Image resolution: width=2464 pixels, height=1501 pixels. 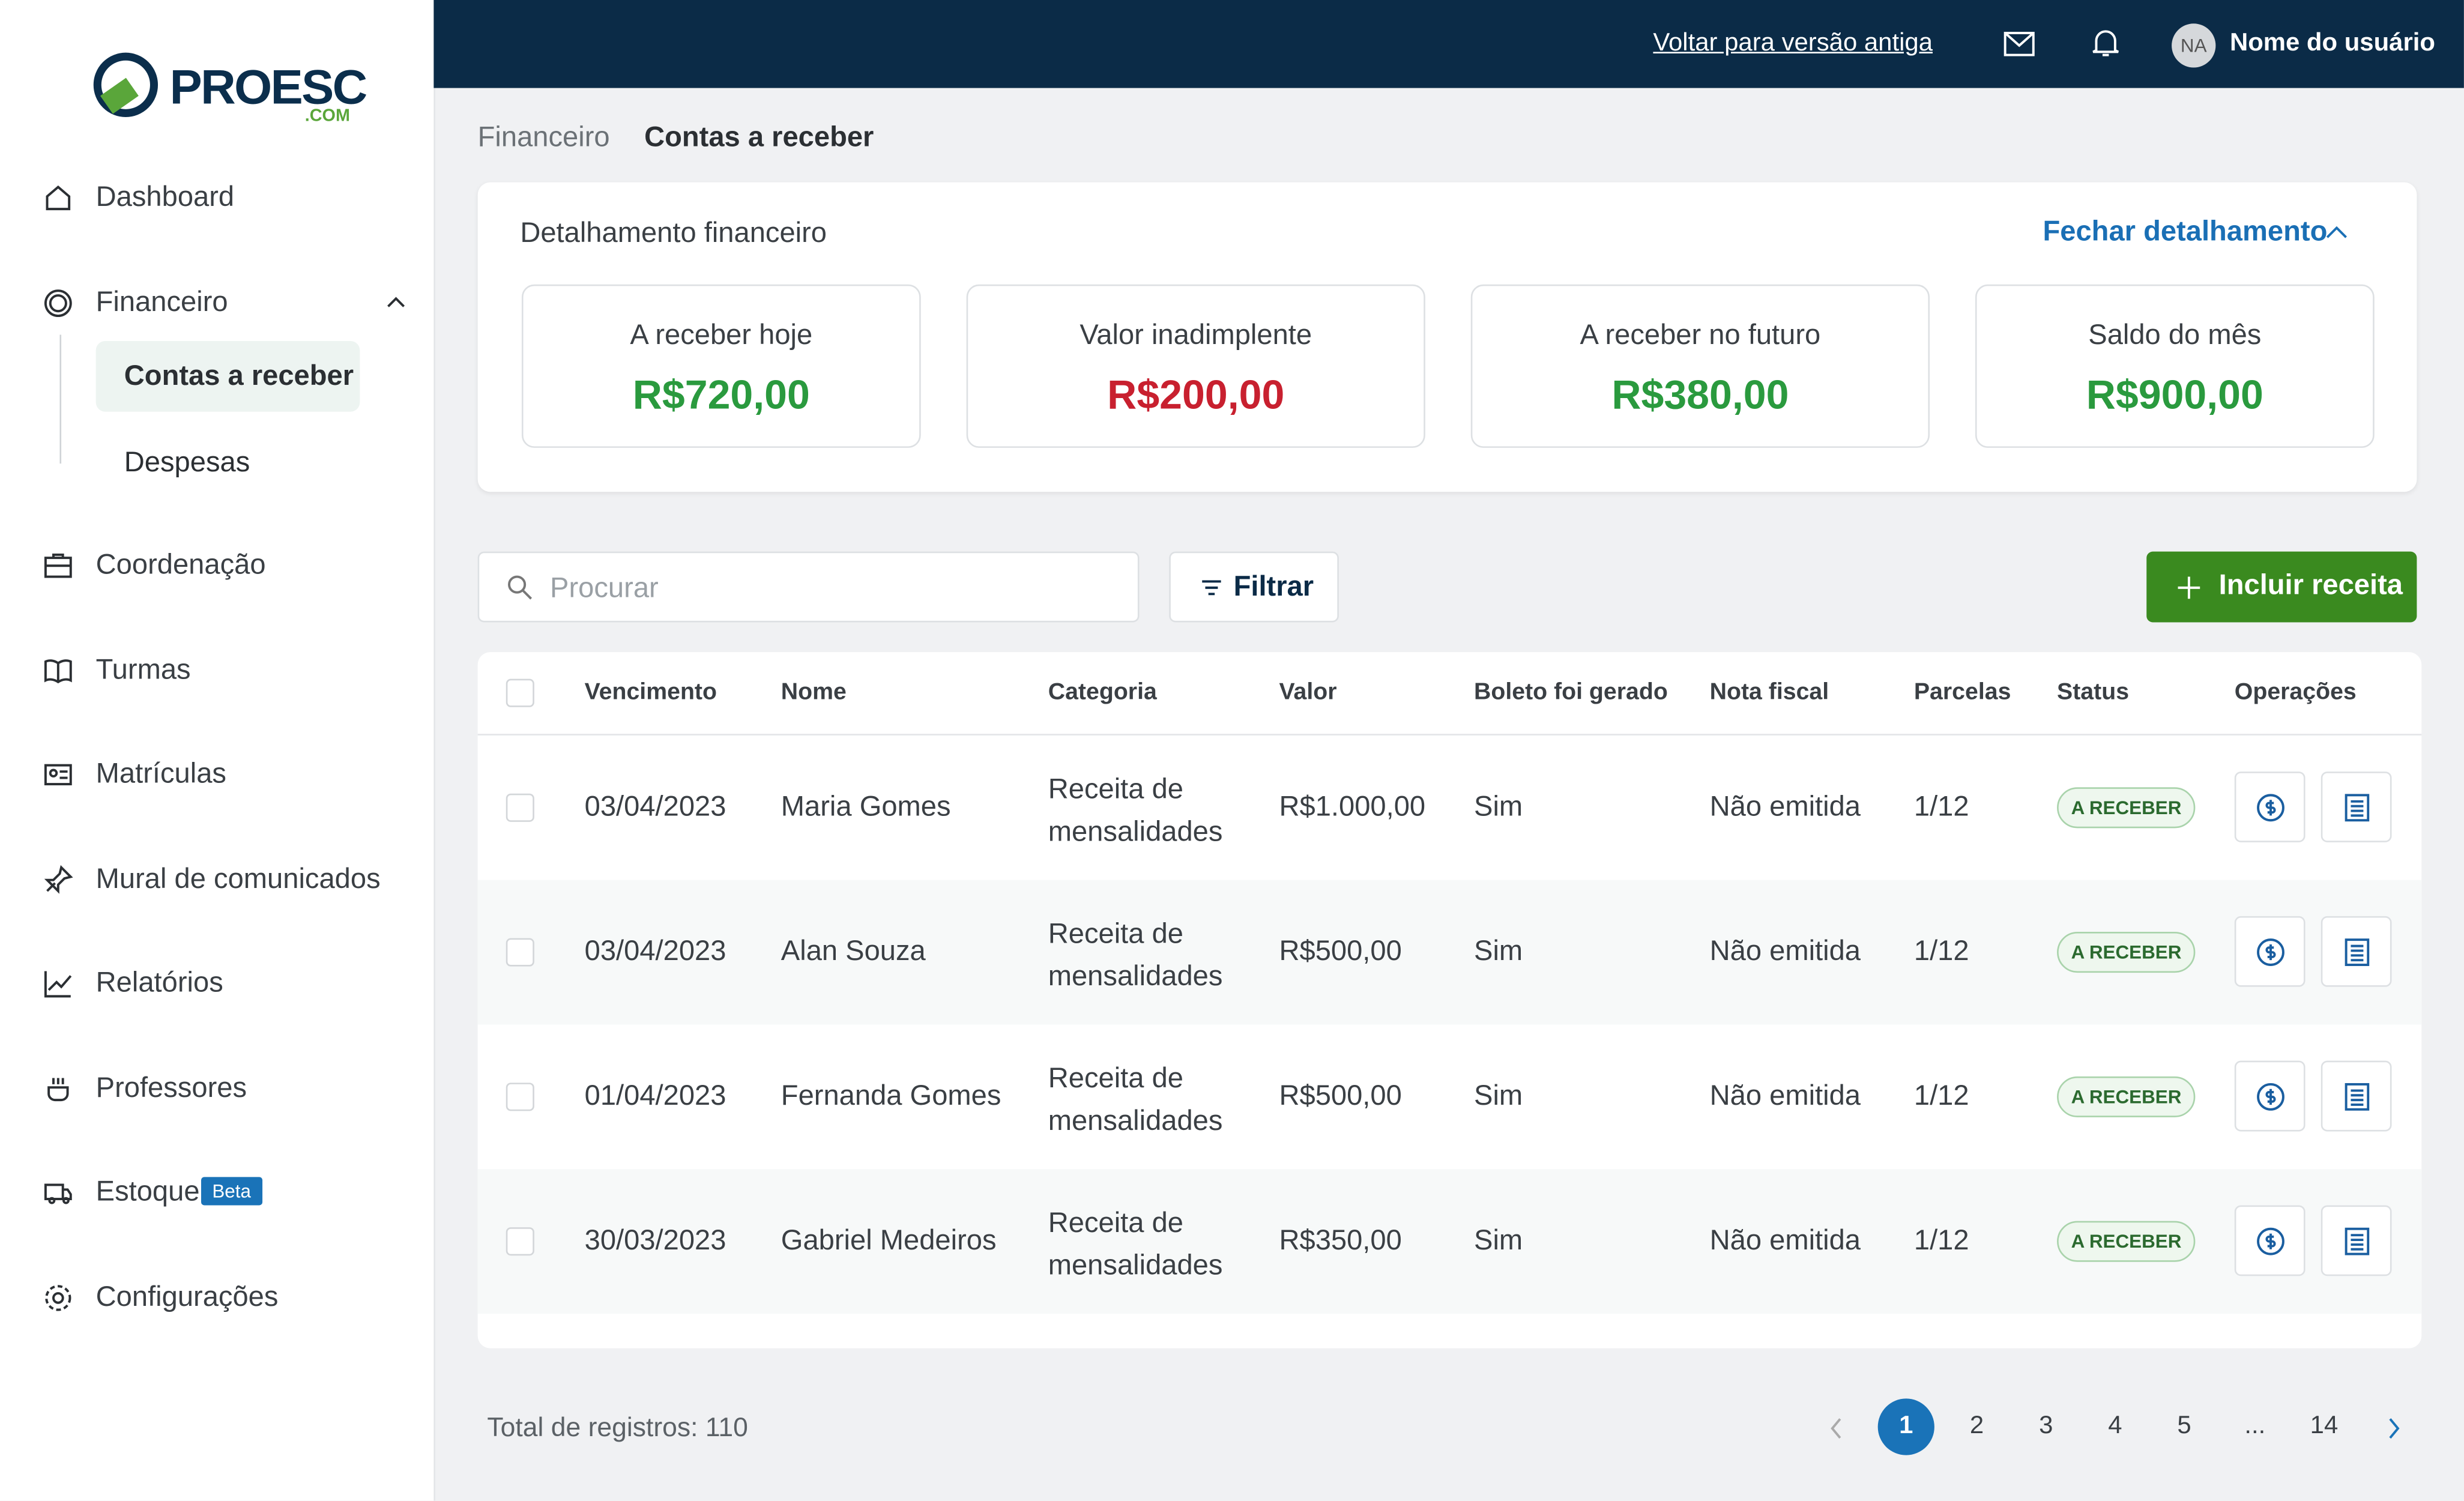 I want to click on nav-item: Configurações, so click(x=187, y=1297).